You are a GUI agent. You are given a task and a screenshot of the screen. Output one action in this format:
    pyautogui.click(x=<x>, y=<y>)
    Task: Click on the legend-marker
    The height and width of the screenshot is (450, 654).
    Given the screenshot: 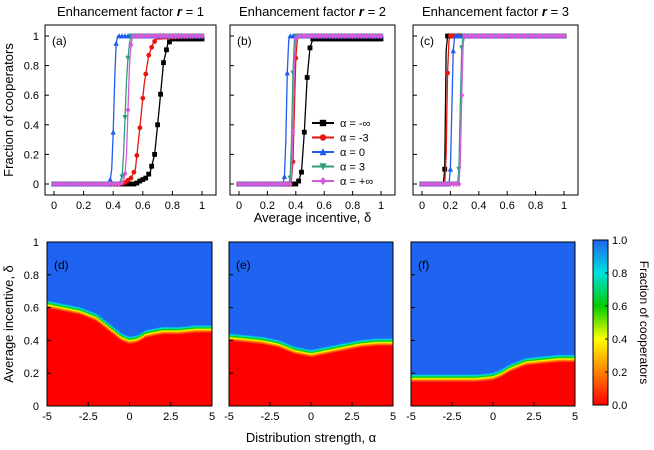 What is the action you would take?
    pyautogui.click(x=323, y=181)
    